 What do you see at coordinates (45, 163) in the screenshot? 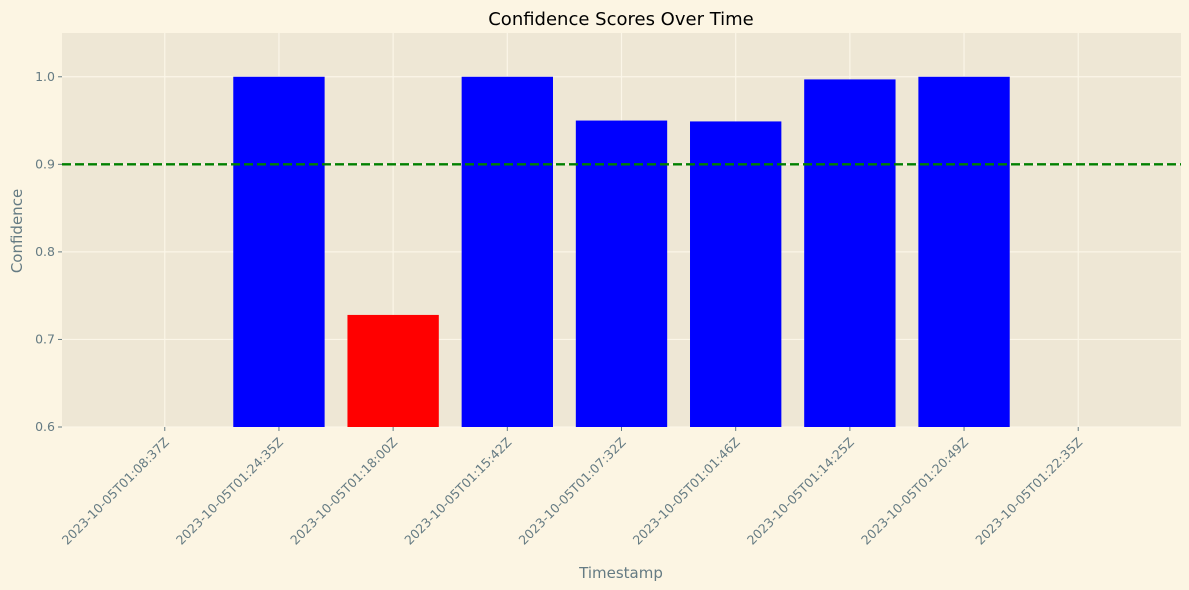
I see `y-tick-label: 0.9` at bounding box center [45, 163].